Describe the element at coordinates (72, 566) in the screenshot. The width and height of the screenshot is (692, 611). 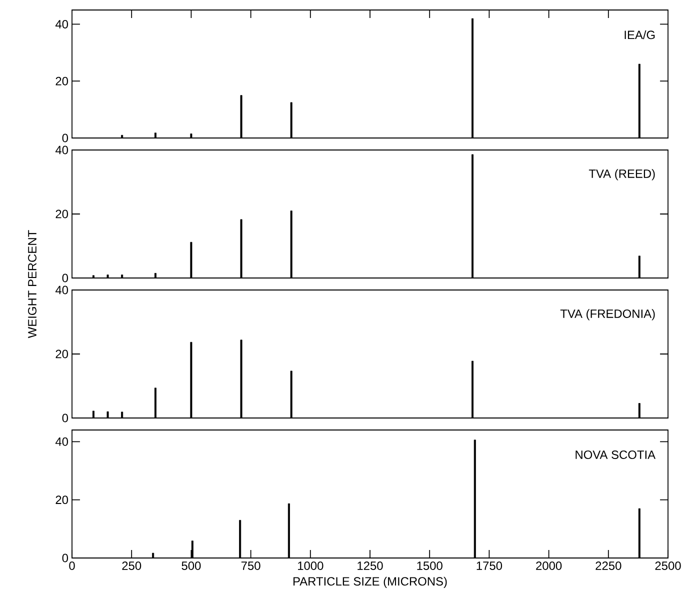
I see `x-tick-label: 0` at that location.